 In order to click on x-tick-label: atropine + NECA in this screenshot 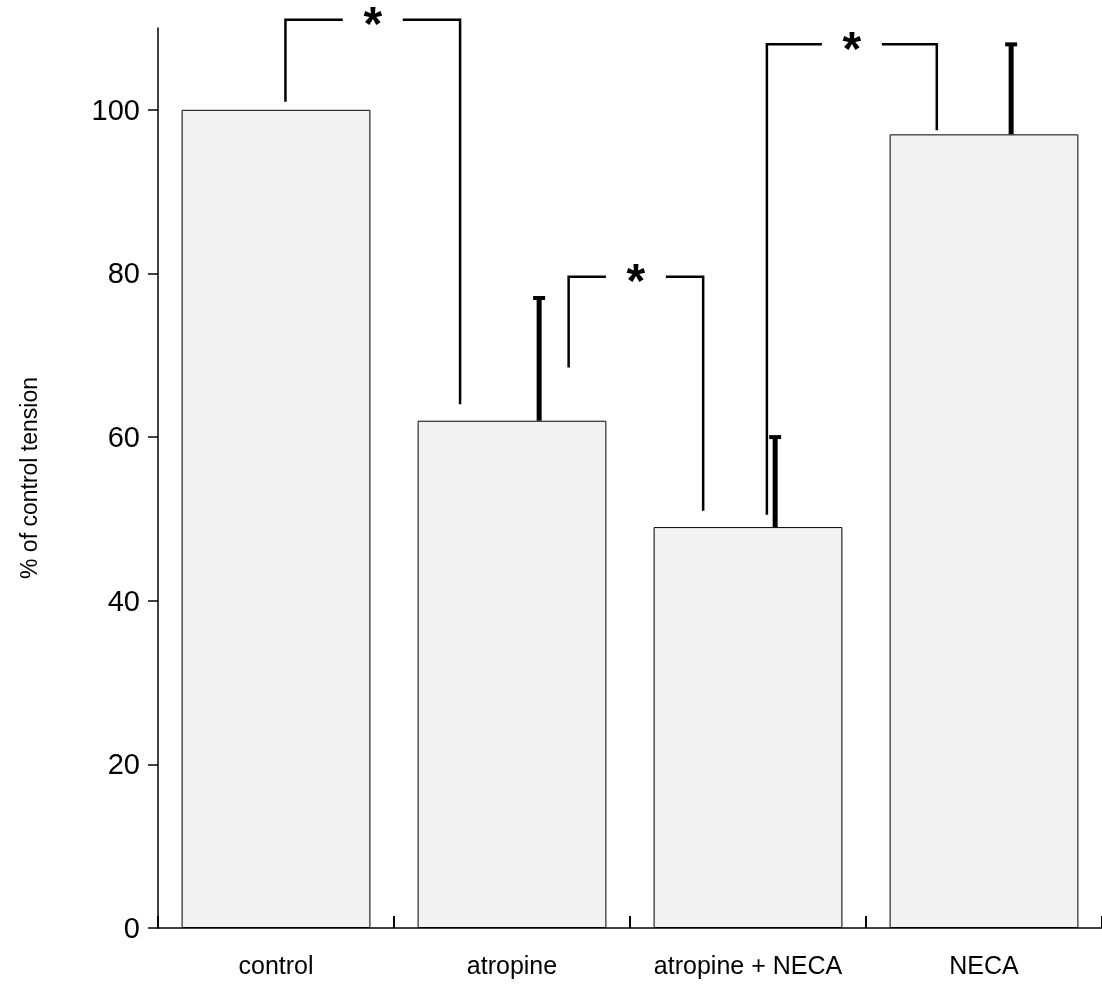, I will do `click(748, 964)`.